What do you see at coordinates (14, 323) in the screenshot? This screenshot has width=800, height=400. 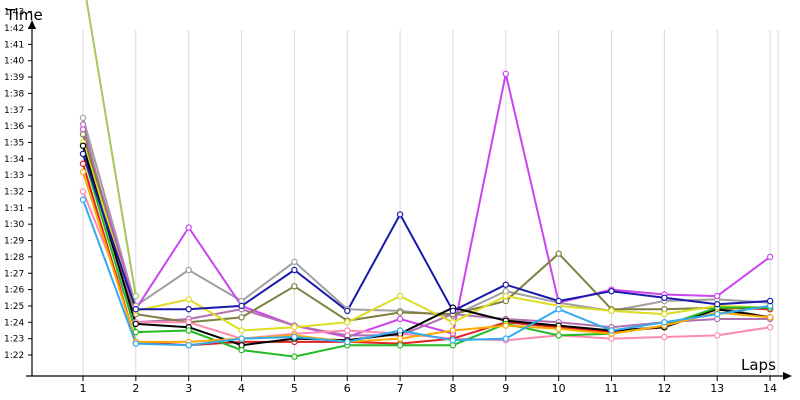 I see `y-tick-label: 1:24` at bounding box center [14, 323].